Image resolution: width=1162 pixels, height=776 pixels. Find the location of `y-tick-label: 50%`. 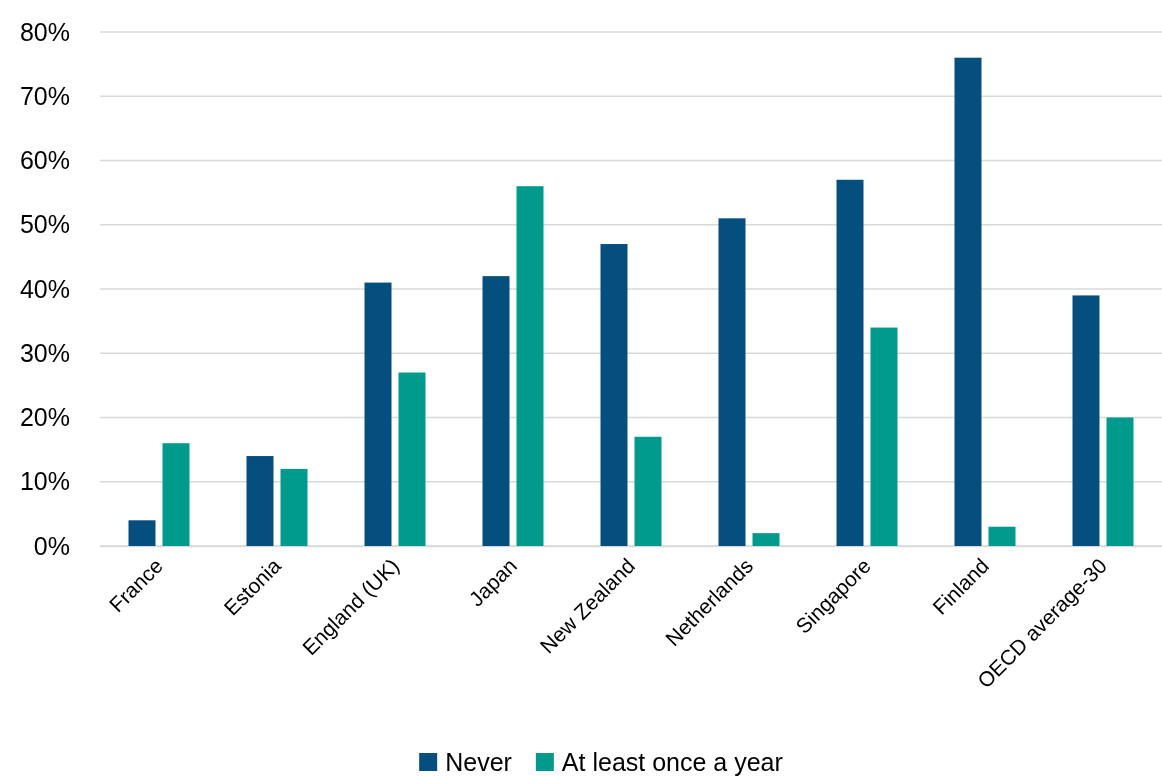

y-tick-label: 50% is located at coordinates (44, 224).